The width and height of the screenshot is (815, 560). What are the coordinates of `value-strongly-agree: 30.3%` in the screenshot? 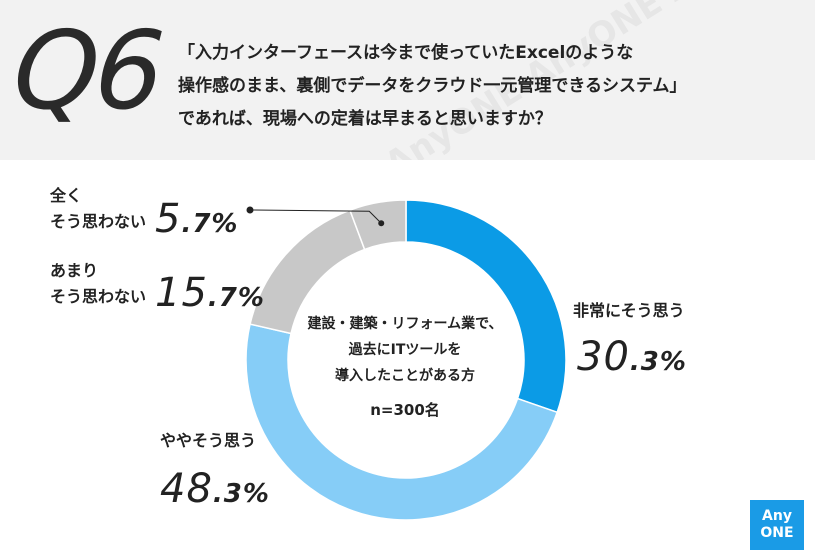 It's located at (632, 357).